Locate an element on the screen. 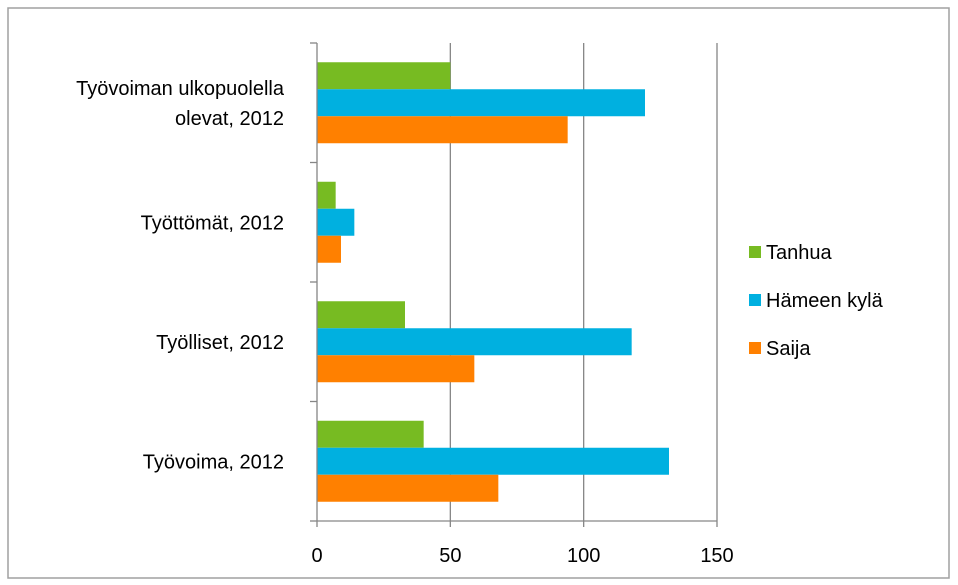 This screenshot has width=958, height=585. category-label-line: Työttömät, 2012 is located at coordinates (212, 223).